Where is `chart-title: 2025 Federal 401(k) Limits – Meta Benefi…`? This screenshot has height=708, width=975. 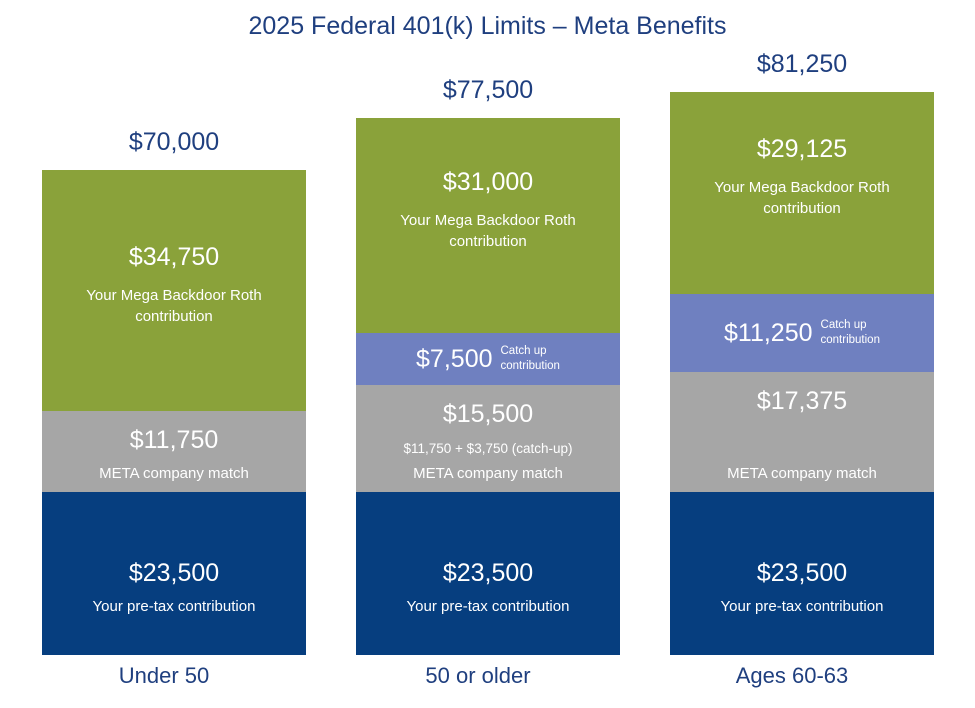 chart-title: 2025 Federal 401(k) Limits – Meta Benefi… is located at coordinates (487, 26).